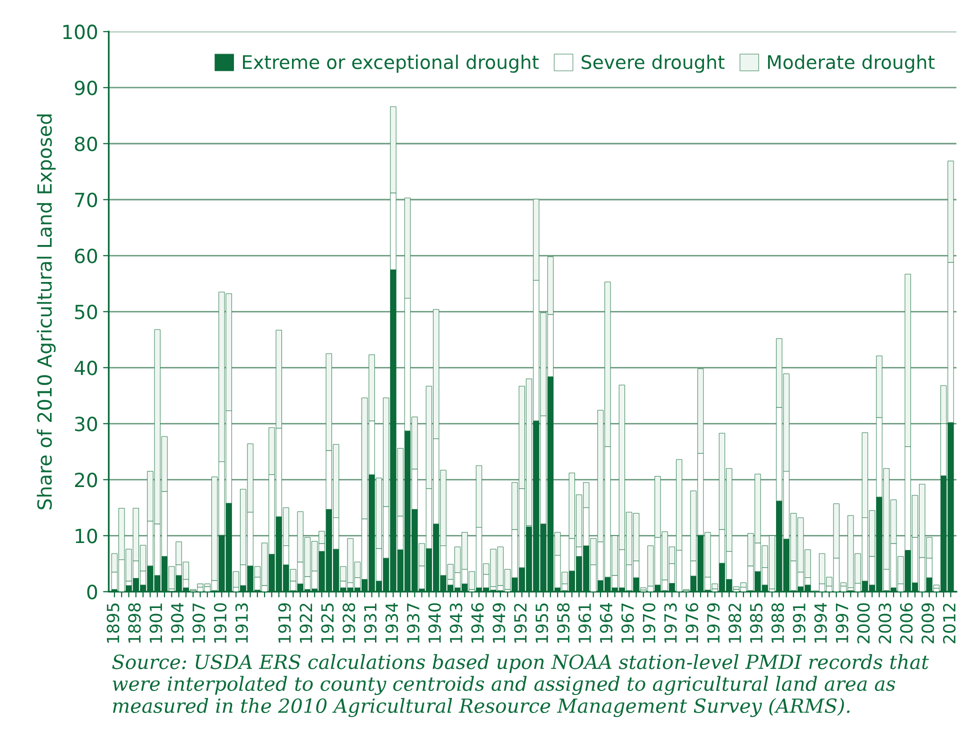 The width and height of the screenshot is (971, 735). What do you see at coordinates (606, 623) in the screenshot?
I see `x-tick-label: 1964` at bounding box center [606, 623].